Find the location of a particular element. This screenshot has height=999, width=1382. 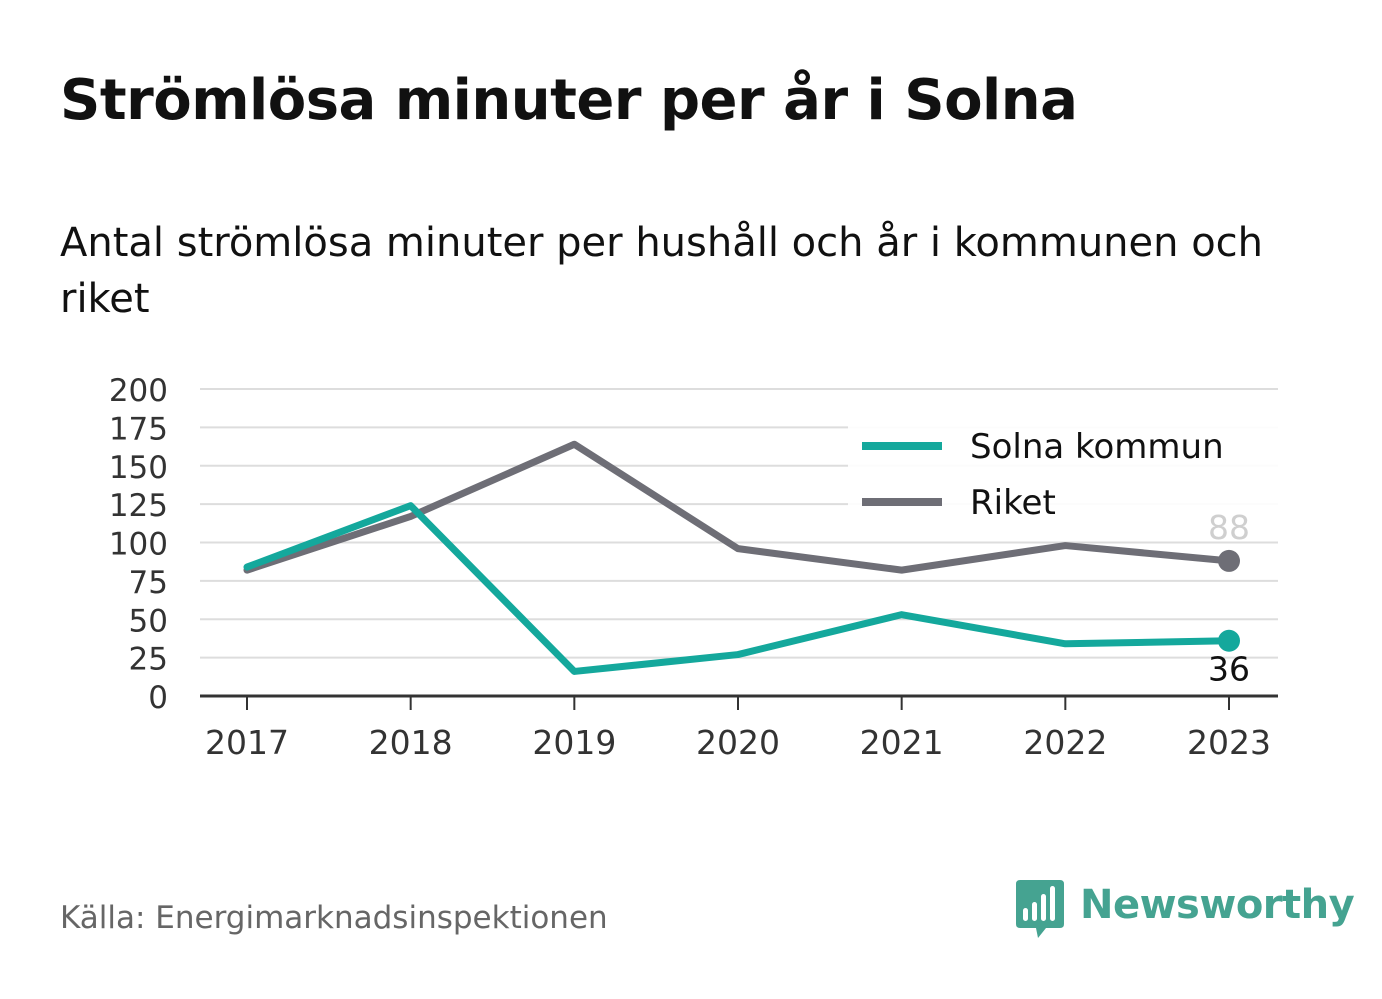

y-tick-label: 175 is located at coordinates (138, 429).